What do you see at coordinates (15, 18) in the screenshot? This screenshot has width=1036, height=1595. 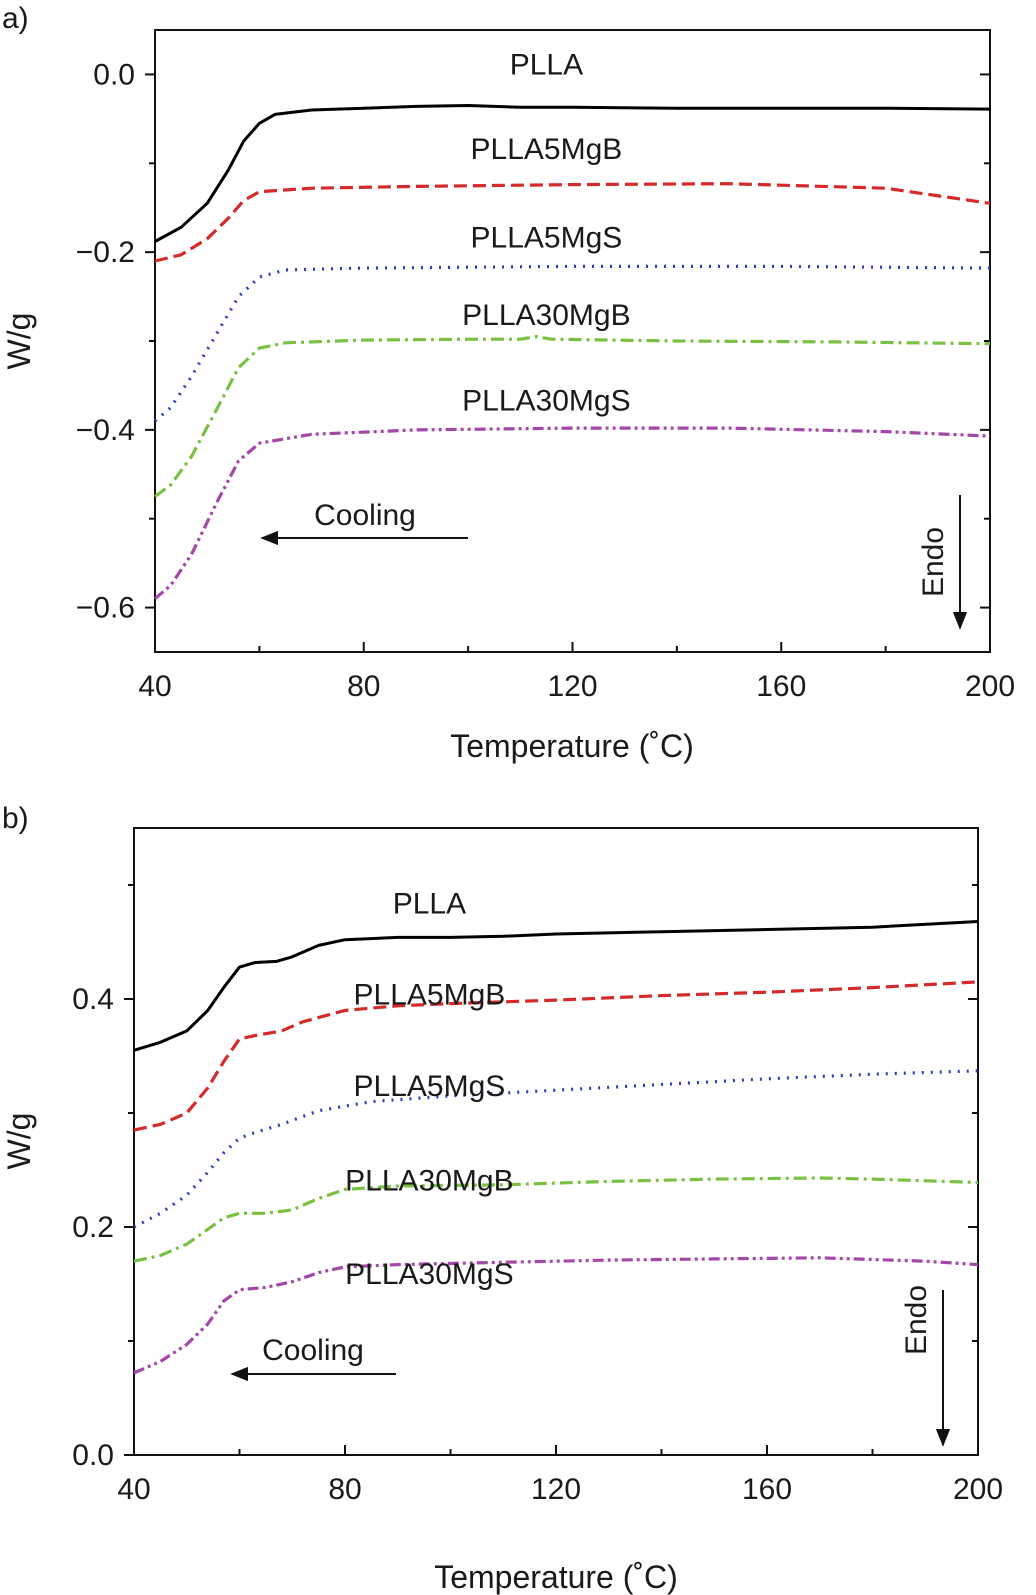 I see `panel-label: a)` at bounding box center [15, 18].